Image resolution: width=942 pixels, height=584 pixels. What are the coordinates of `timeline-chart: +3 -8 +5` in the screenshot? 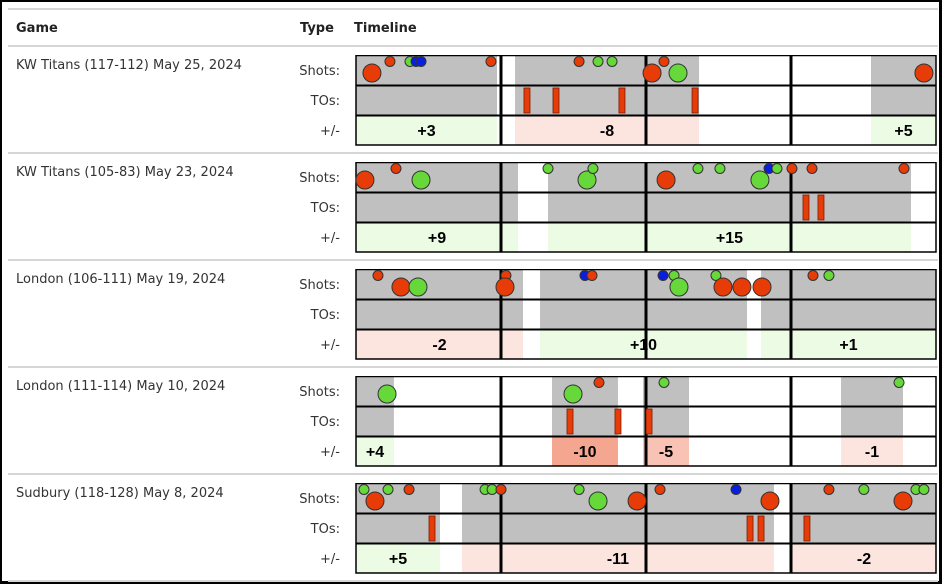 It's located at (645, 100).